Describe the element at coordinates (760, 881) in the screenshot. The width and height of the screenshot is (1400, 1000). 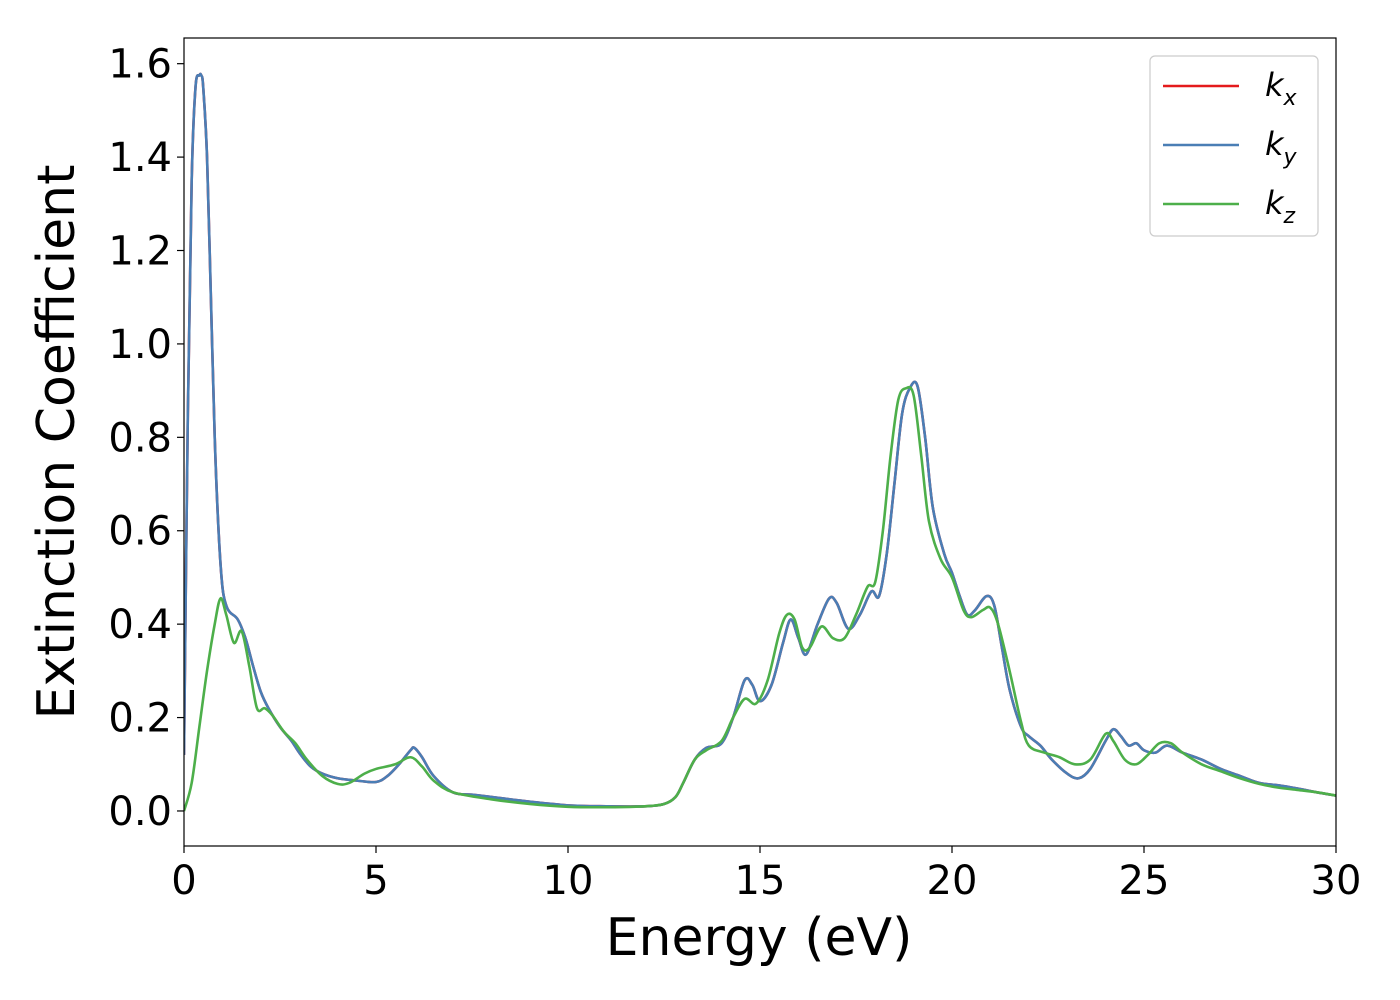
I see `x-tick-label: 15` at that location.